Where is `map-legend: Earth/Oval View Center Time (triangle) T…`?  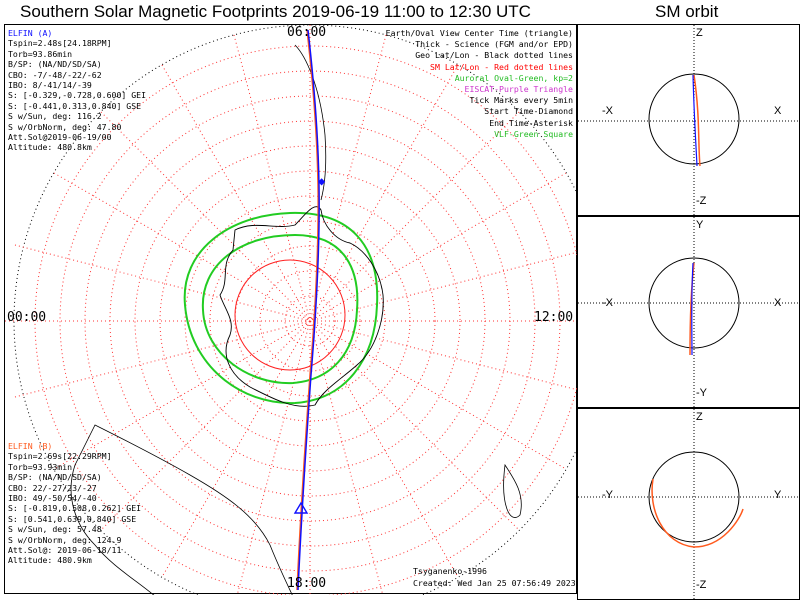
map-legend: Earth/Oval View Center Time (triangle) T… is located at coordinates (479, 84).